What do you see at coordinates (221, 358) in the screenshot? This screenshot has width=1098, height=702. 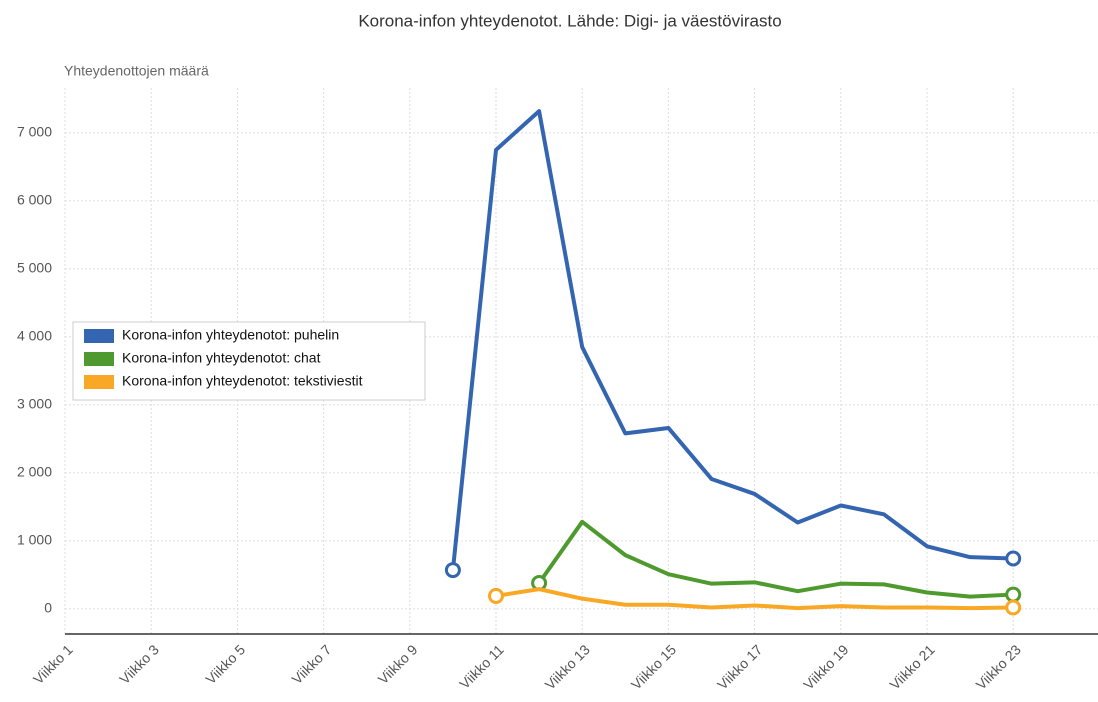 I see `legend-label: Korona-infon yhteydenotot: chat` at bounding box center [221, 358].